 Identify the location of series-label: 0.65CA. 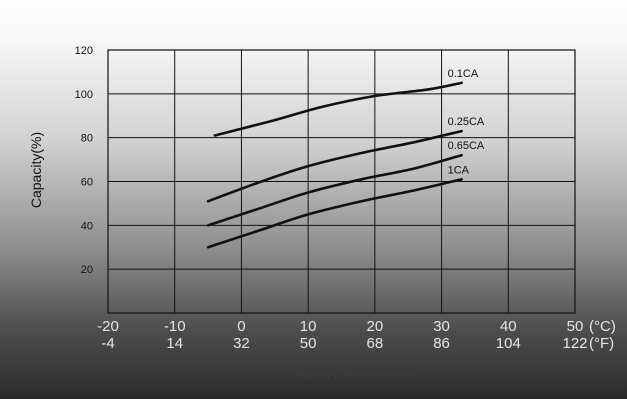
(466, 146).